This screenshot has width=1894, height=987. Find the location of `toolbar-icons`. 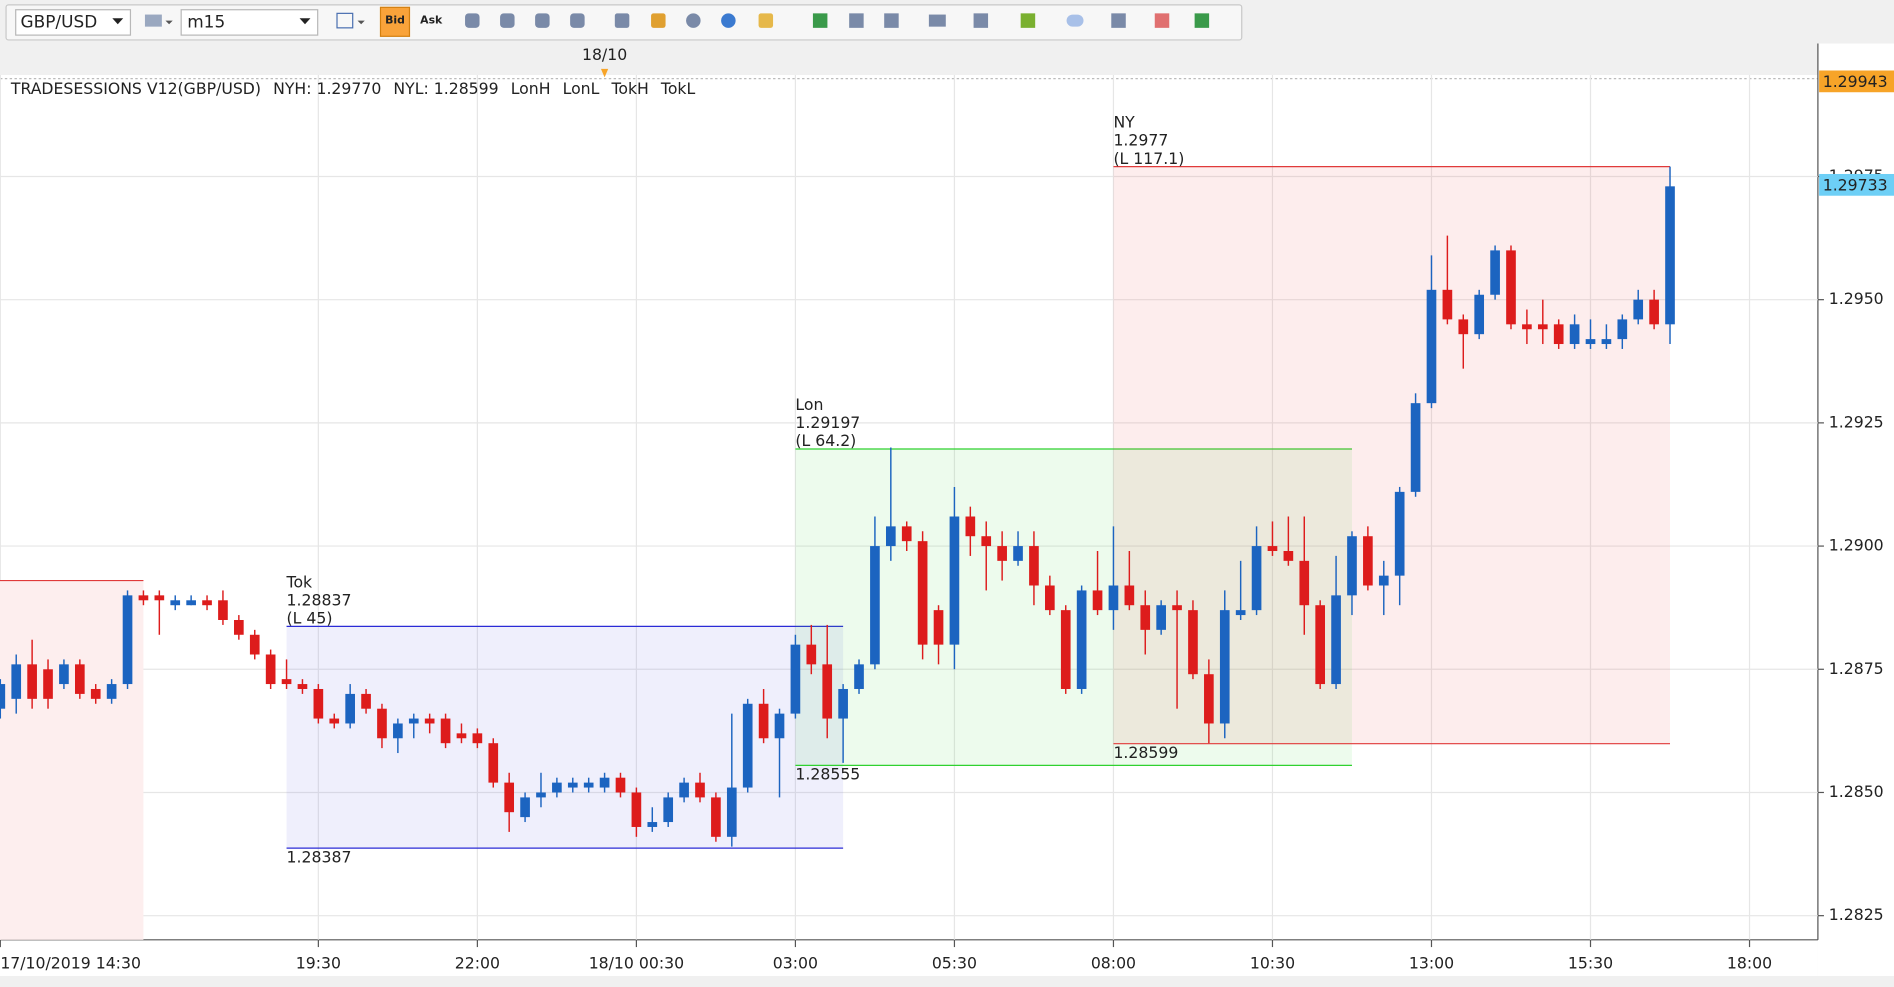

toolbar-icons is located at coordinates (837, 20).